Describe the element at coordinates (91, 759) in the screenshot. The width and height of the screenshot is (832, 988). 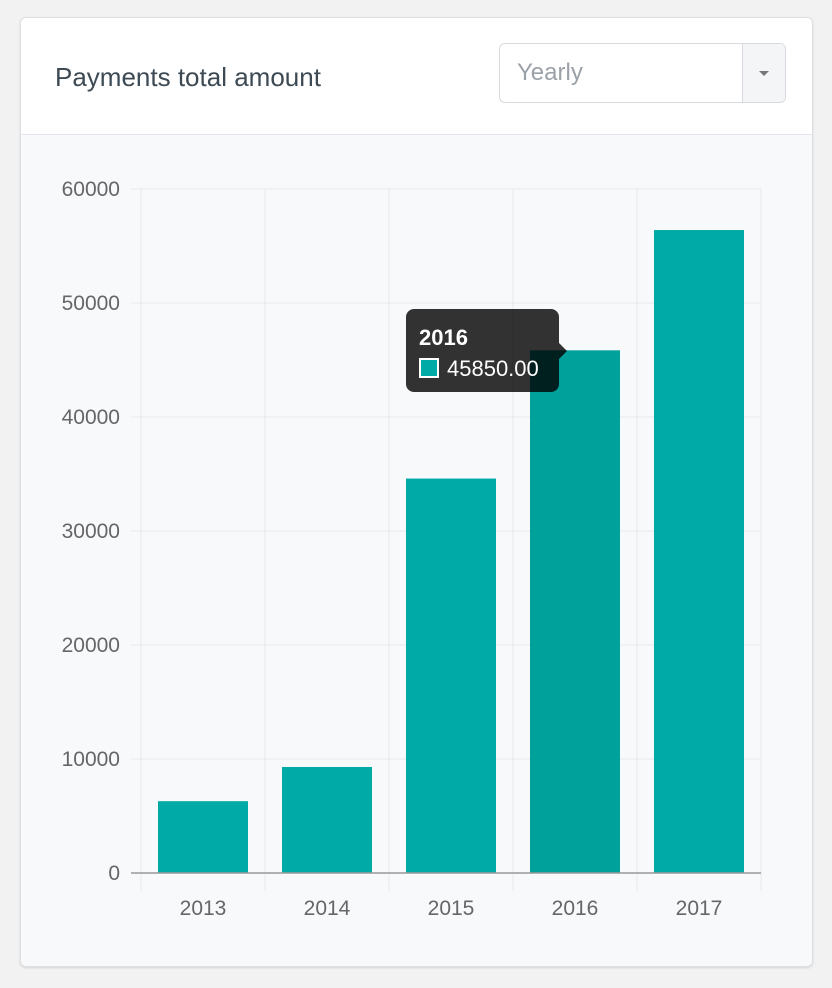
I see `y-tick-label: 10000` at that location.